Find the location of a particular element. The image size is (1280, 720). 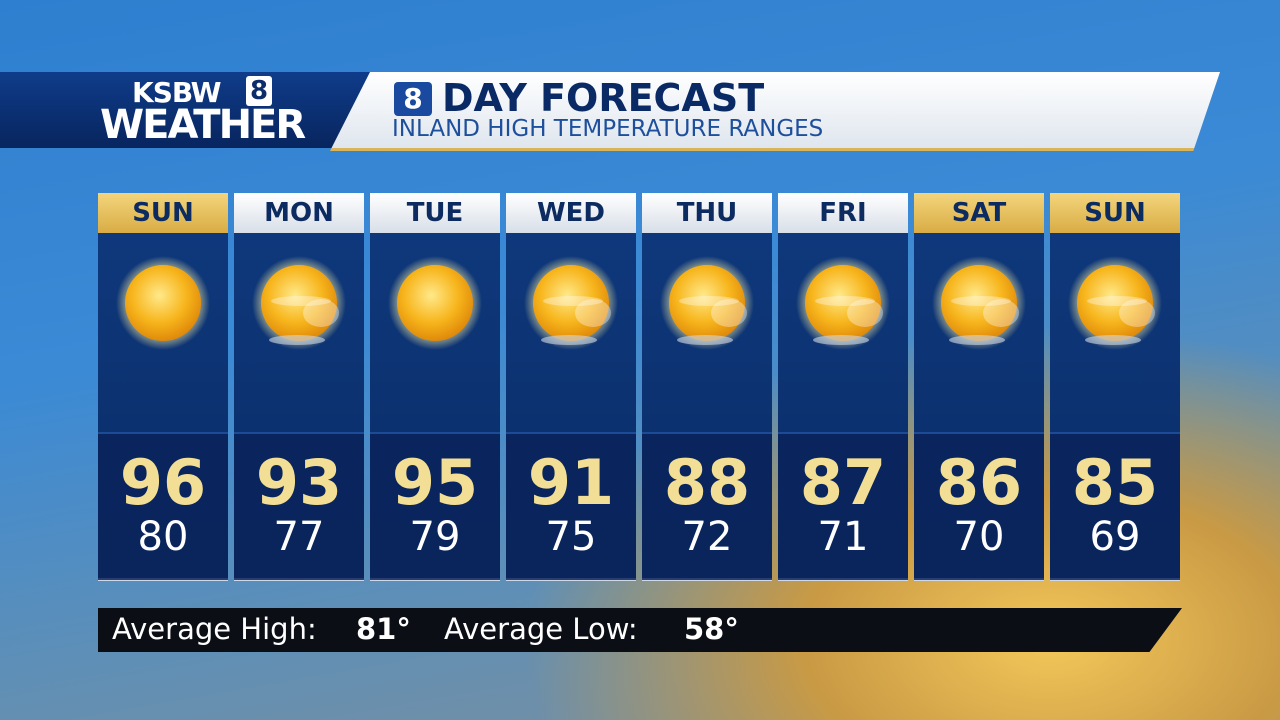

temps: 95 79 is located at coordinates (435, 506).